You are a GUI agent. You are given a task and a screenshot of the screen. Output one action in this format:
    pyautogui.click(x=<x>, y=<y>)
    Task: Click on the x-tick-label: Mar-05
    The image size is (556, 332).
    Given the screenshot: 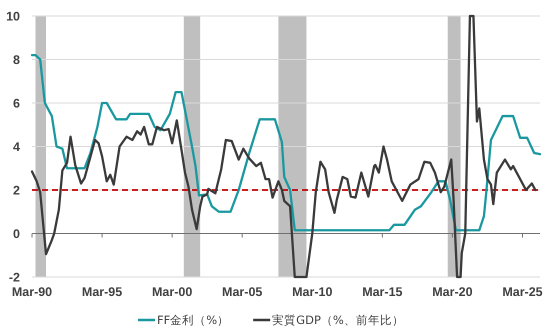 What is the action you would take?
    pyautogui.click(x=242, y=292)
    